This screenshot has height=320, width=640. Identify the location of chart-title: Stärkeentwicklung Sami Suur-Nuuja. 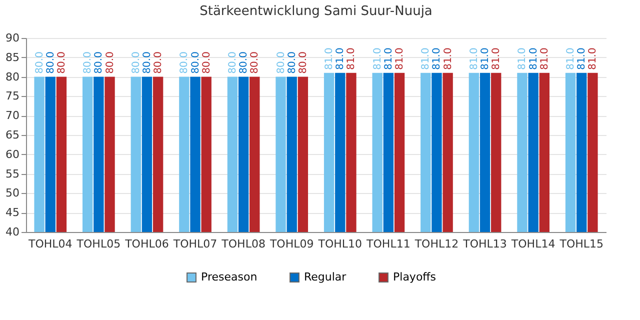
(316, 11).